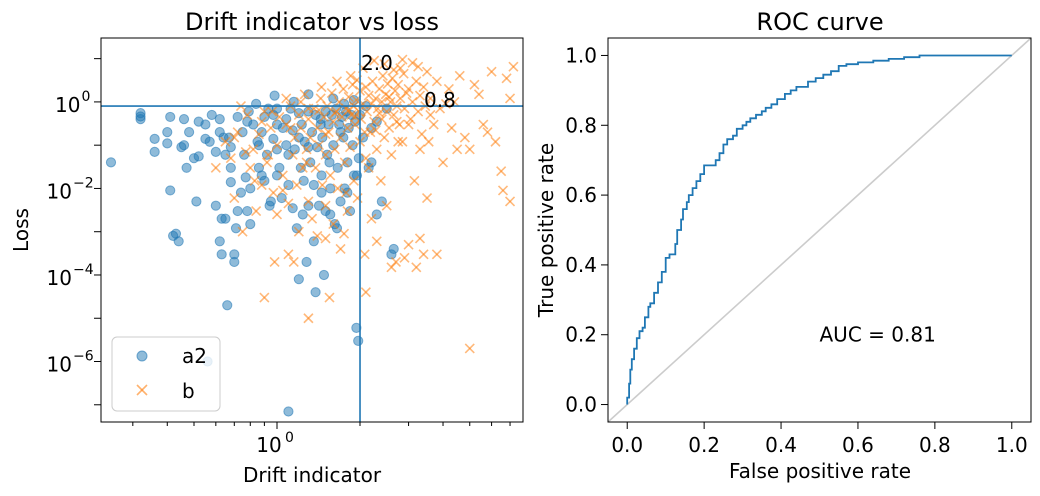  What do you see at coordinates (627, 445) in the screenshot?
I see `roc-x-tick-label: 0.0` at bounding box center [627, 445].